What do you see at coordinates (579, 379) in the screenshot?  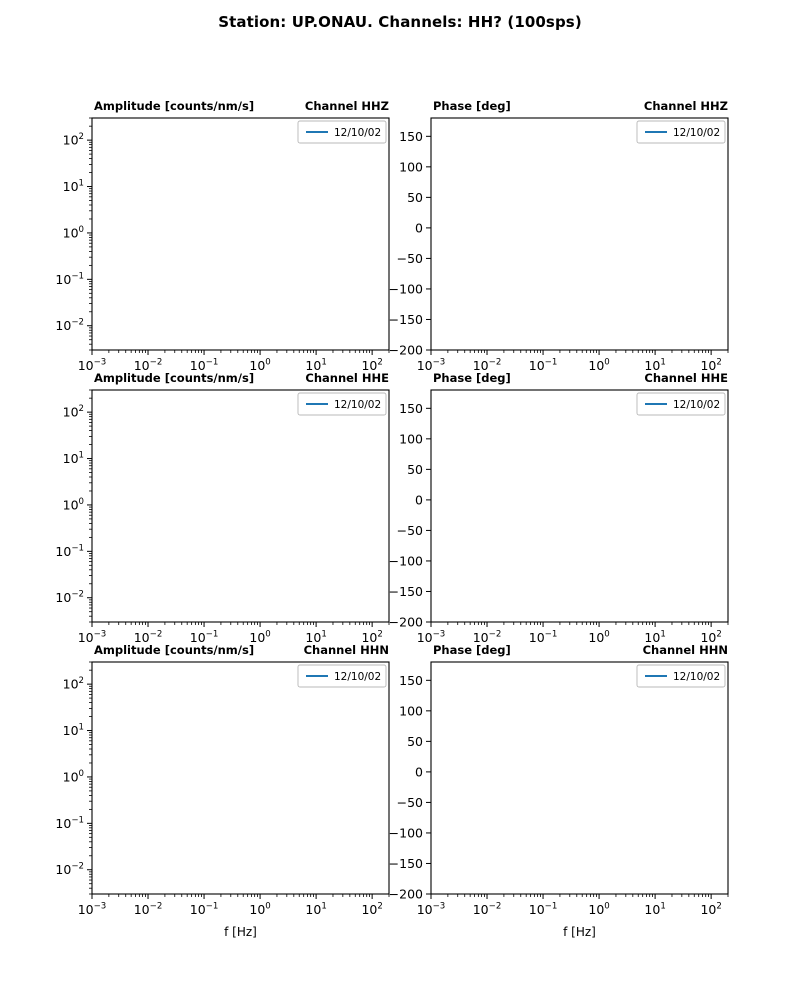 I see `panel-header: Phase [deg] Channel HHE` at bounding box center [579, 379].